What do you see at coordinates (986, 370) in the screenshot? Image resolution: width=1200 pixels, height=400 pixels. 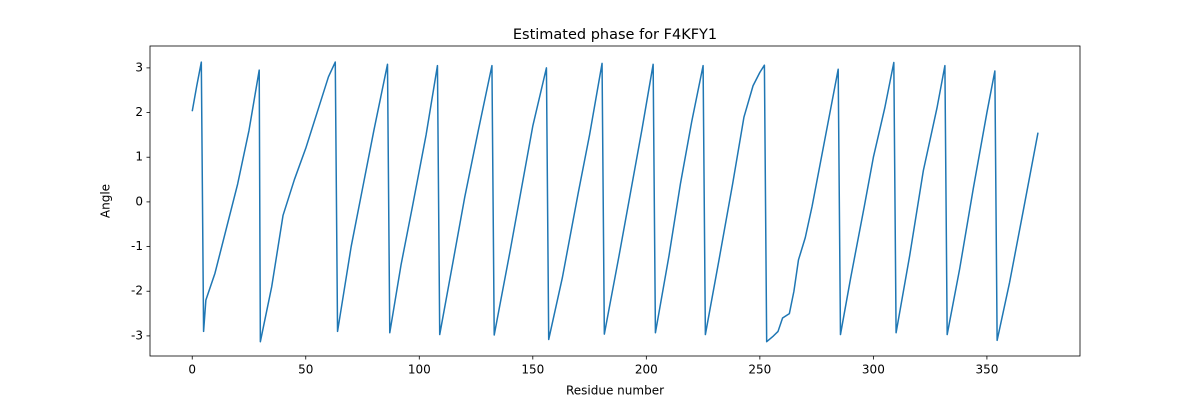 I see `x-tick-label: 350` at bounding box center [986, 370].